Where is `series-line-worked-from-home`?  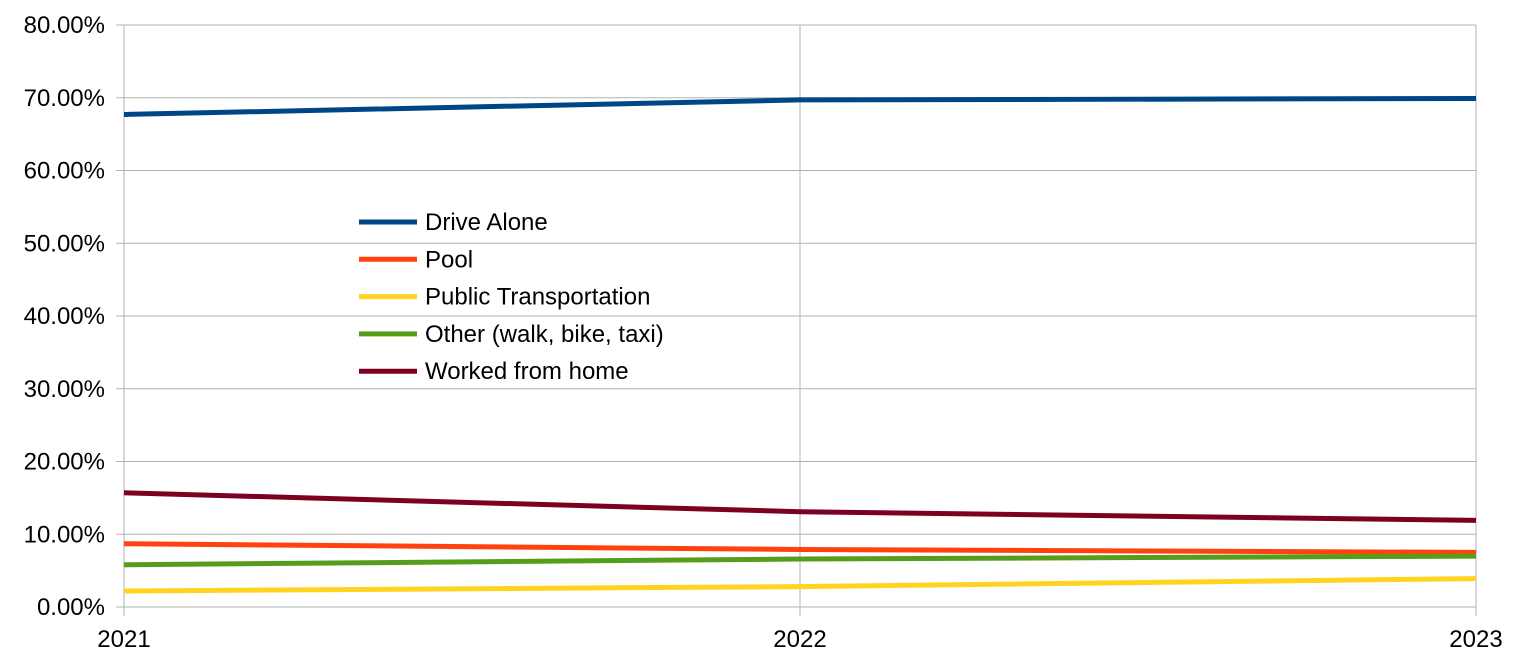
series-line-worked-from-home is located at coordinates (800, 506).